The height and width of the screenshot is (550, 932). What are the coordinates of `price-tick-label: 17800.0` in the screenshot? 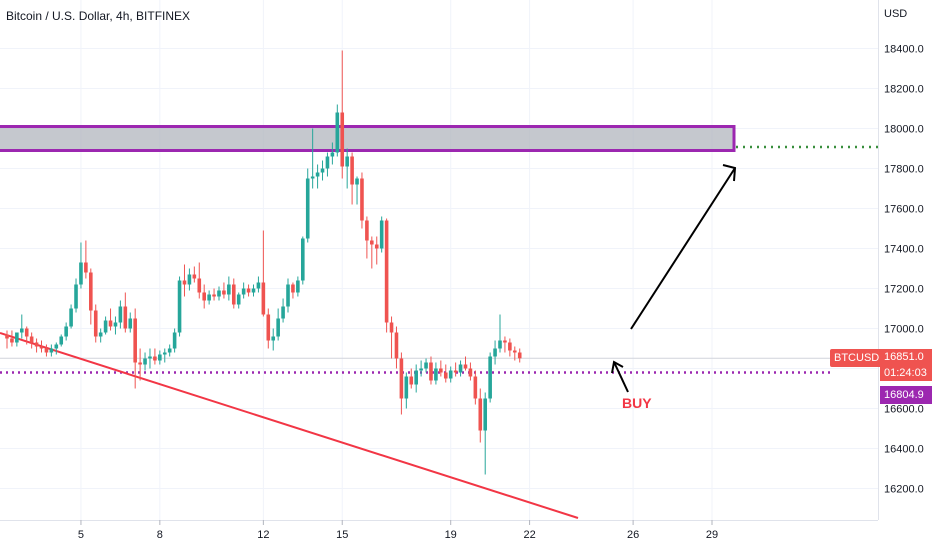 It's located at (904, 170).